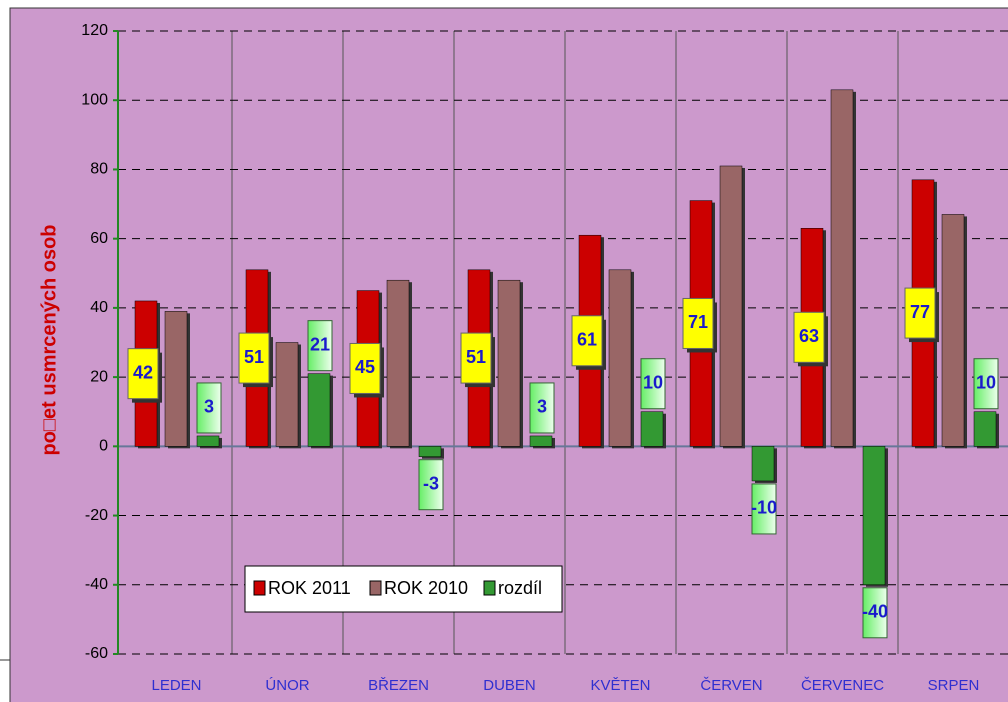 This screenshot has height=702, width=1008. Describe the element at coordinates (287, 685) in the screenshot. I see `x-tick-label: ÚNOR` at that location.